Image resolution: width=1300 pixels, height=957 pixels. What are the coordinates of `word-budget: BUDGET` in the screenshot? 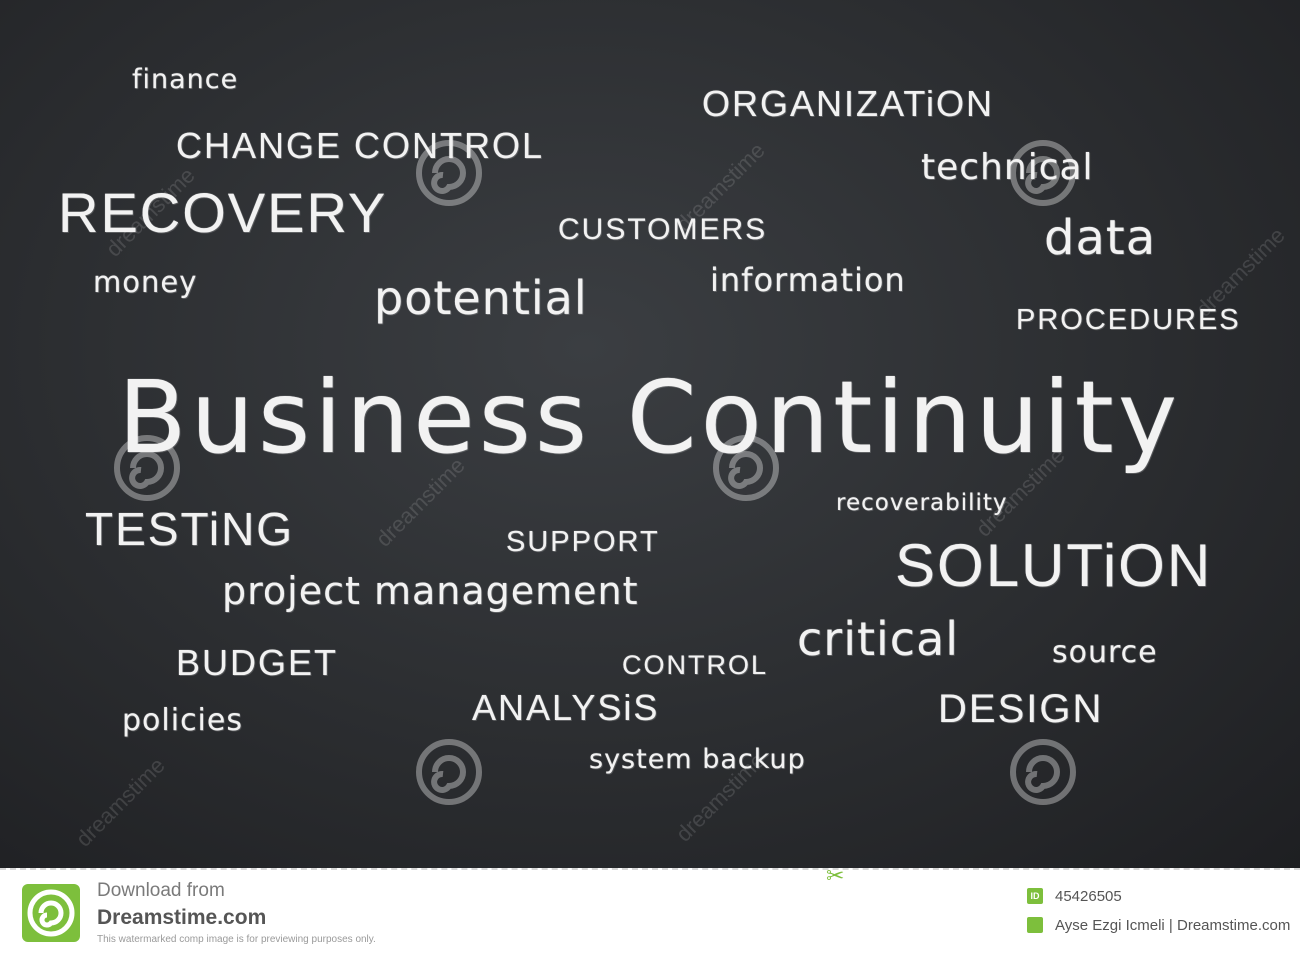 It's located at (257, 662).